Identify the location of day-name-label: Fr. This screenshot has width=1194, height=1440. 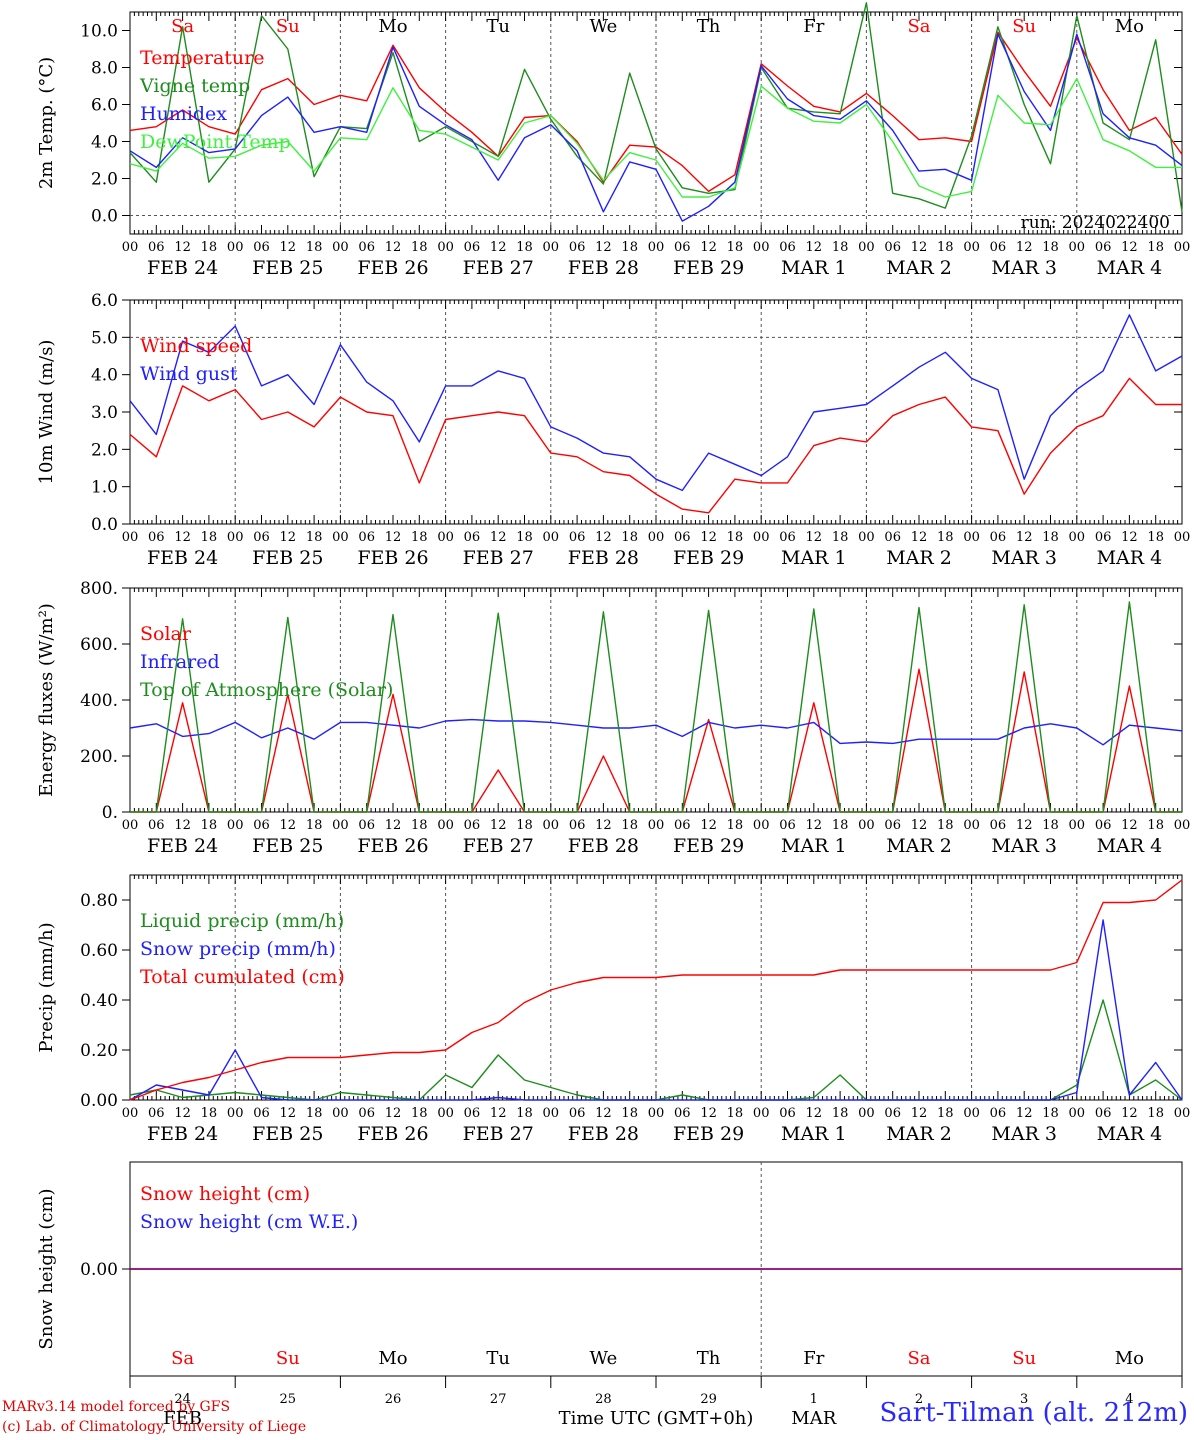
(813, 1358).